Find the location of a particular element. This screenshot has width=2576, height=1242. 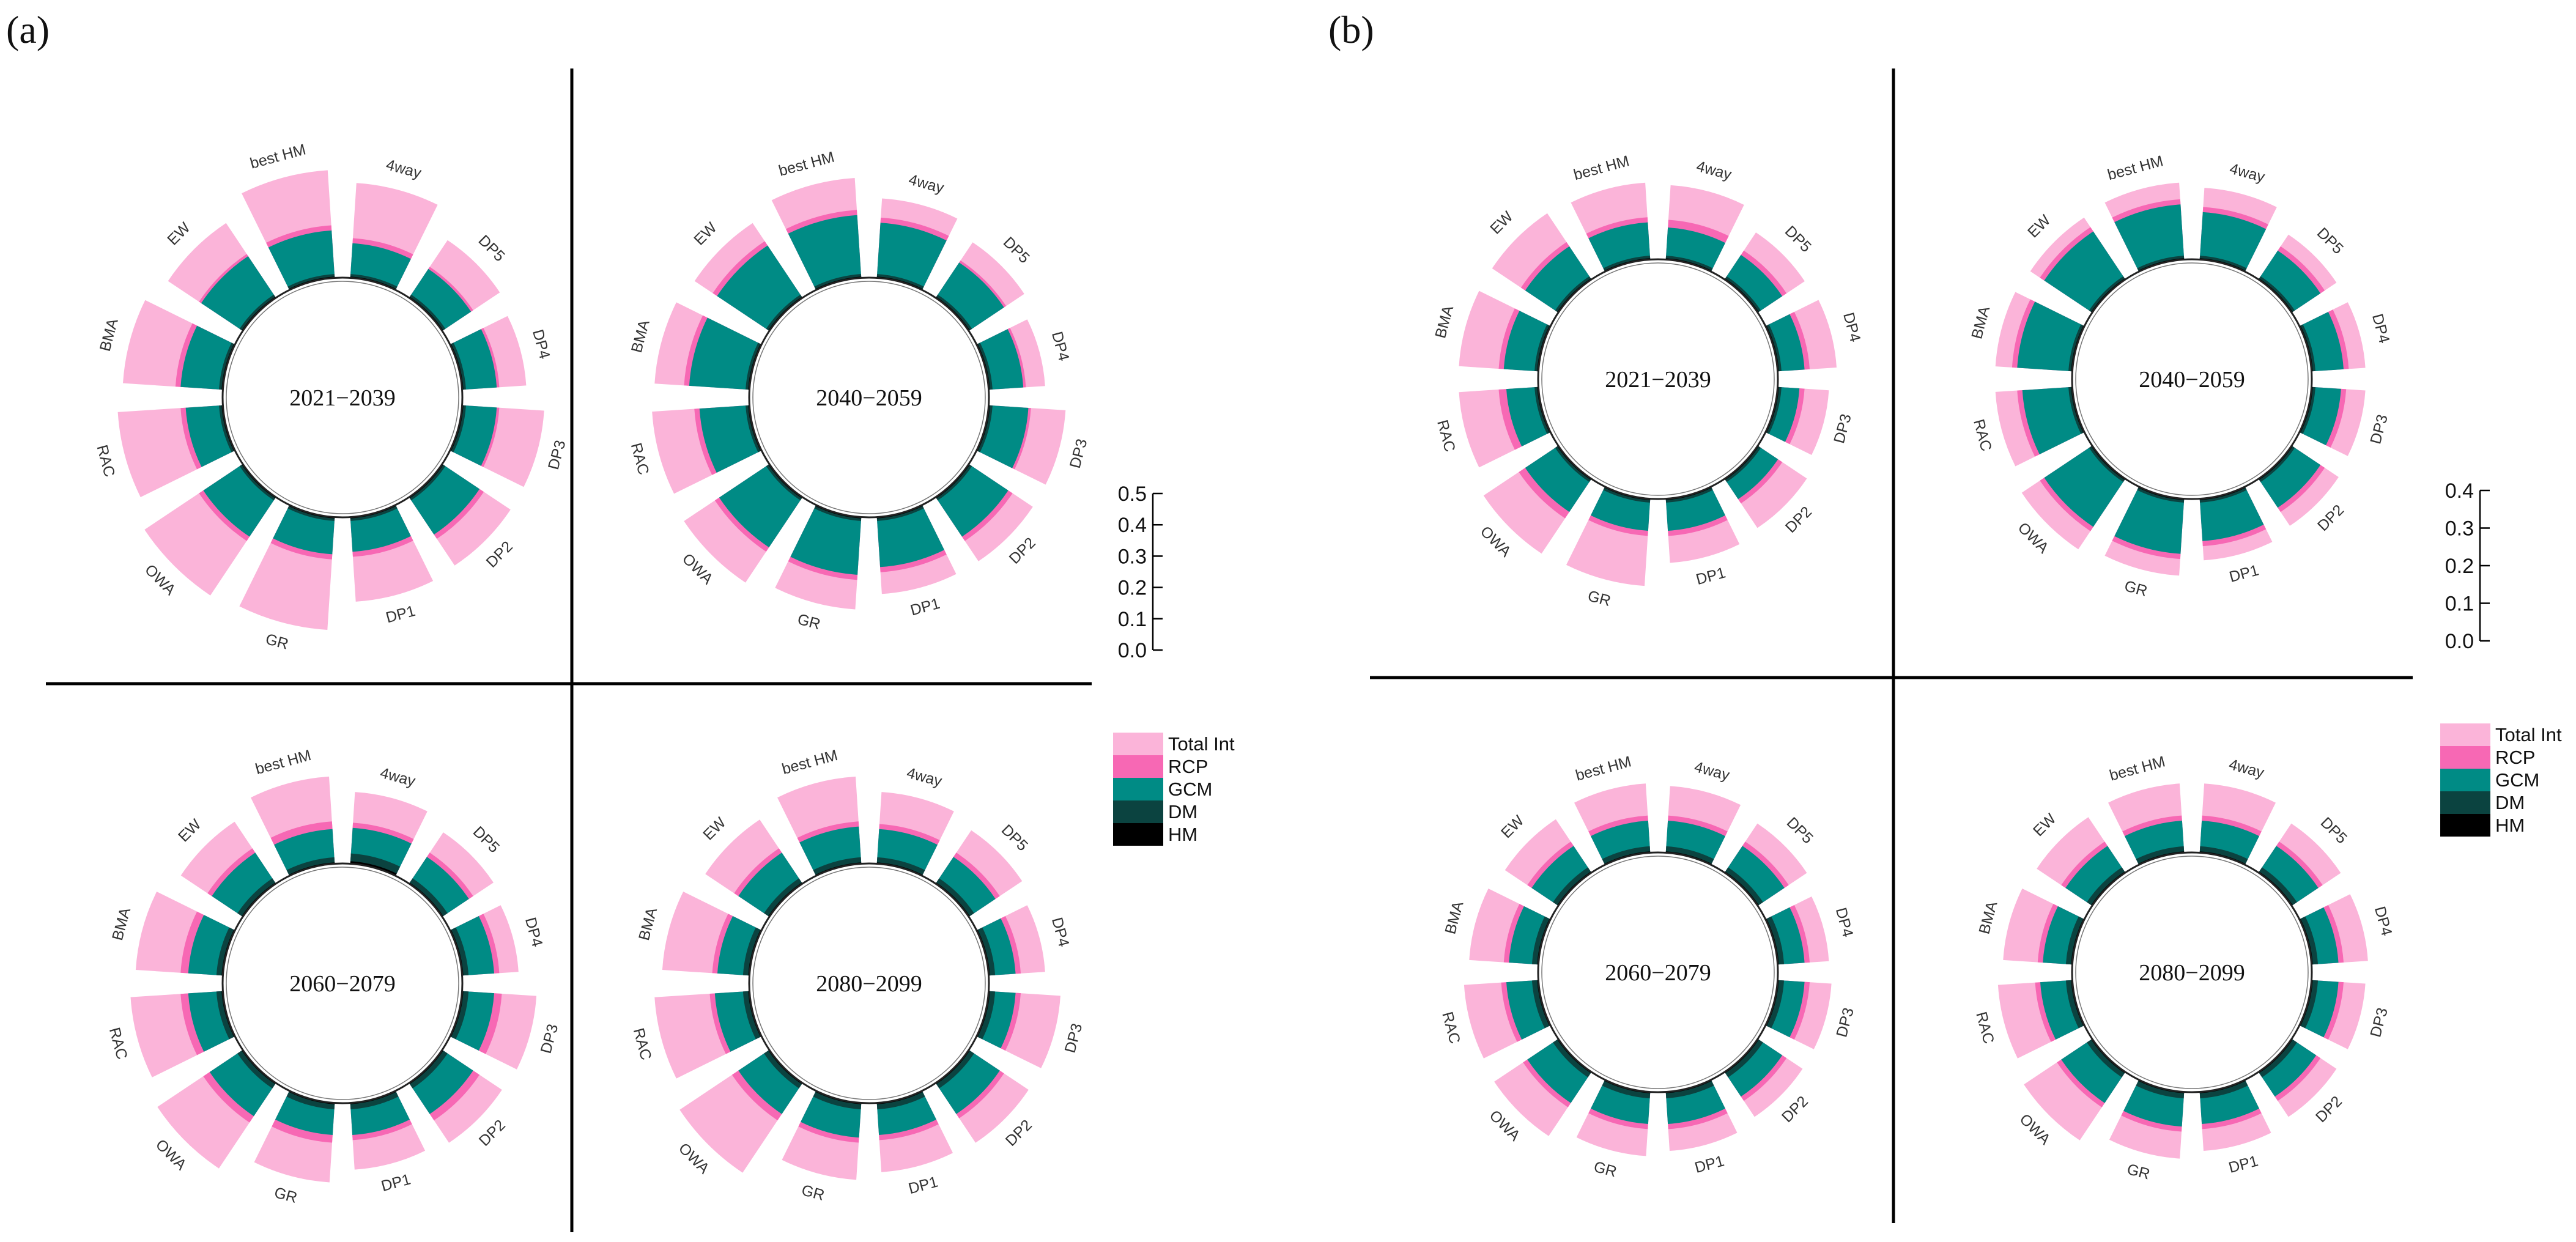

scale-tick-label: 0.4 is located at coordinates (1132, 525).